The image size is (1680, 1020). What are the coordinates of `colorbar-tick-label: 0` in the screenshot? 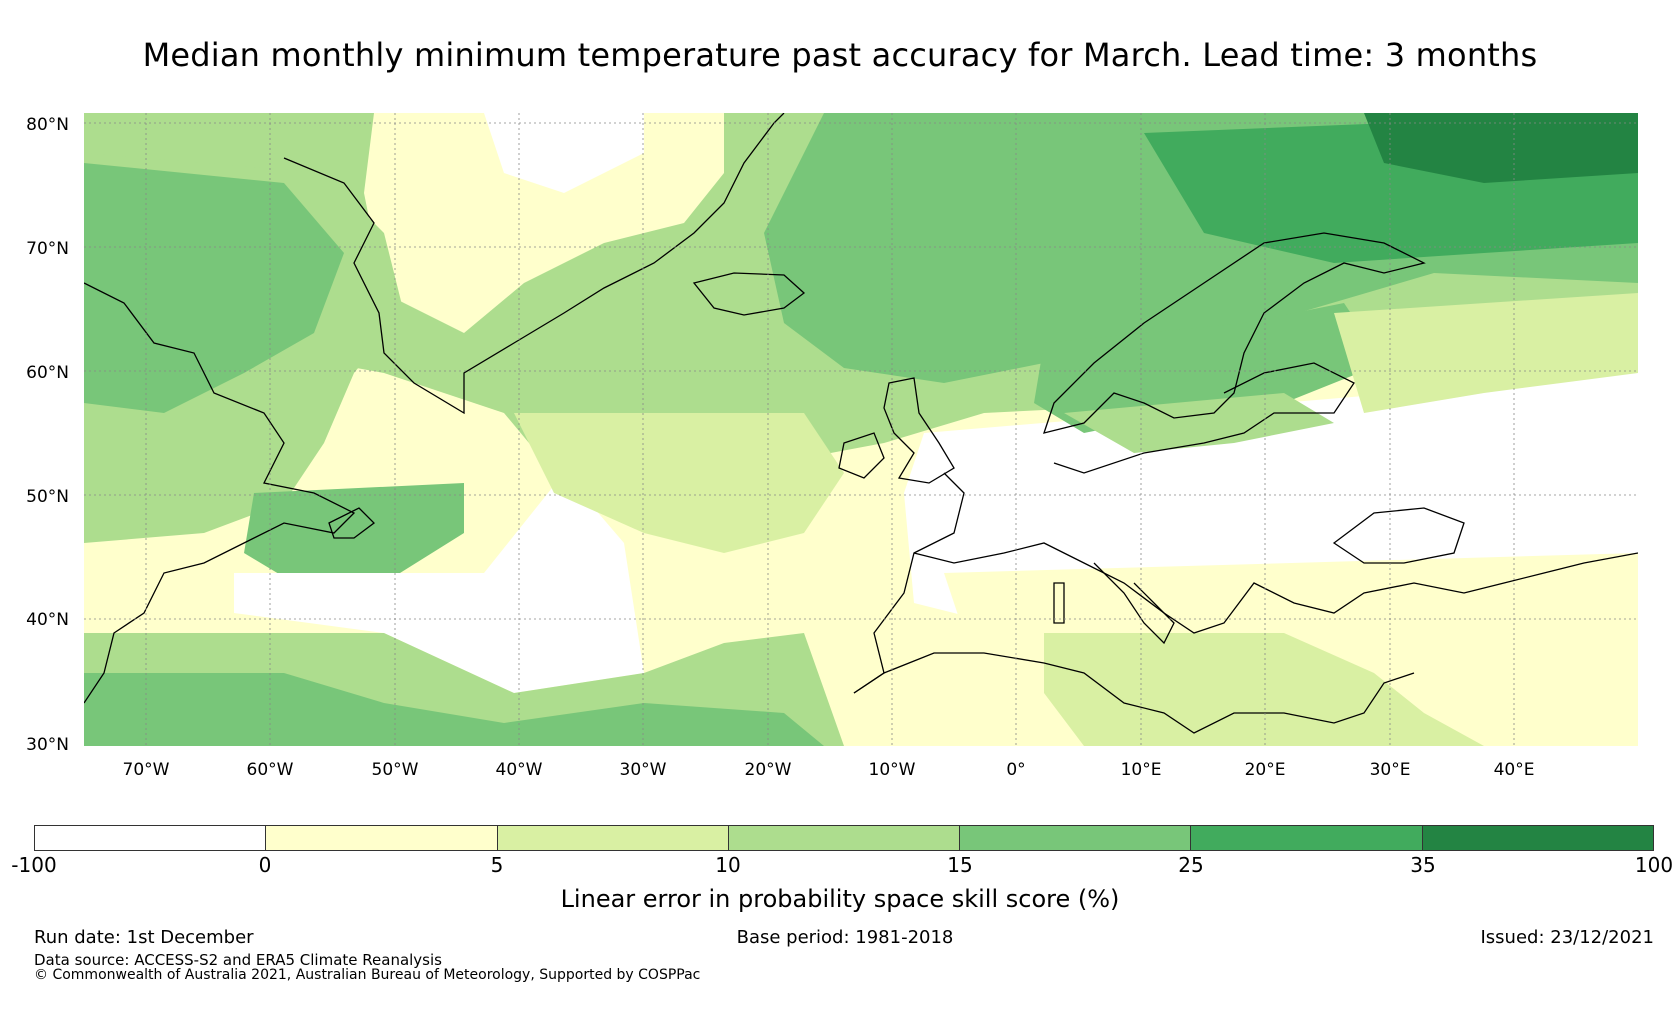 It's located at (265, 865).